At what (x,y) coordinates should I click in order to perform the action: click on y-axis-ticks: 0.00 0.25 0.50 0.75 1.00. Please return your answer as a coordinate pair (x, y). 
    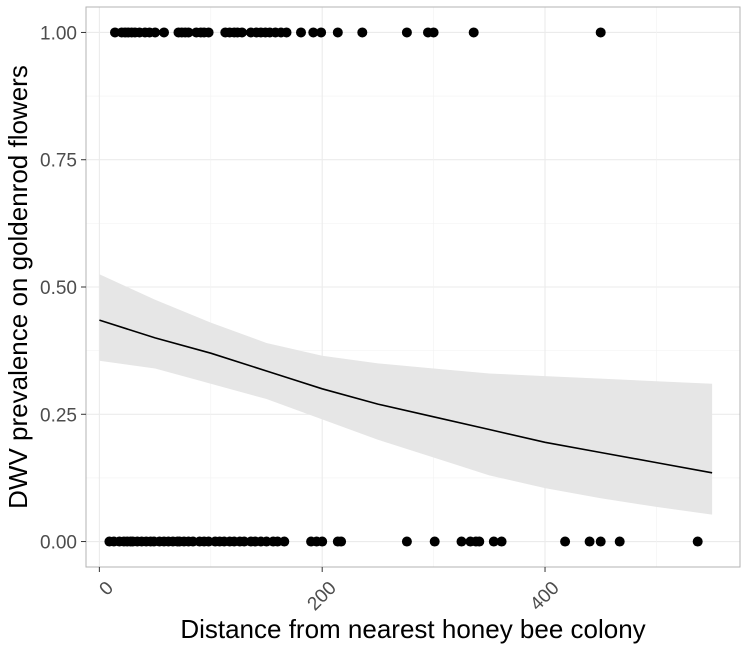
    Looking at the image, I should click on (63, 288).